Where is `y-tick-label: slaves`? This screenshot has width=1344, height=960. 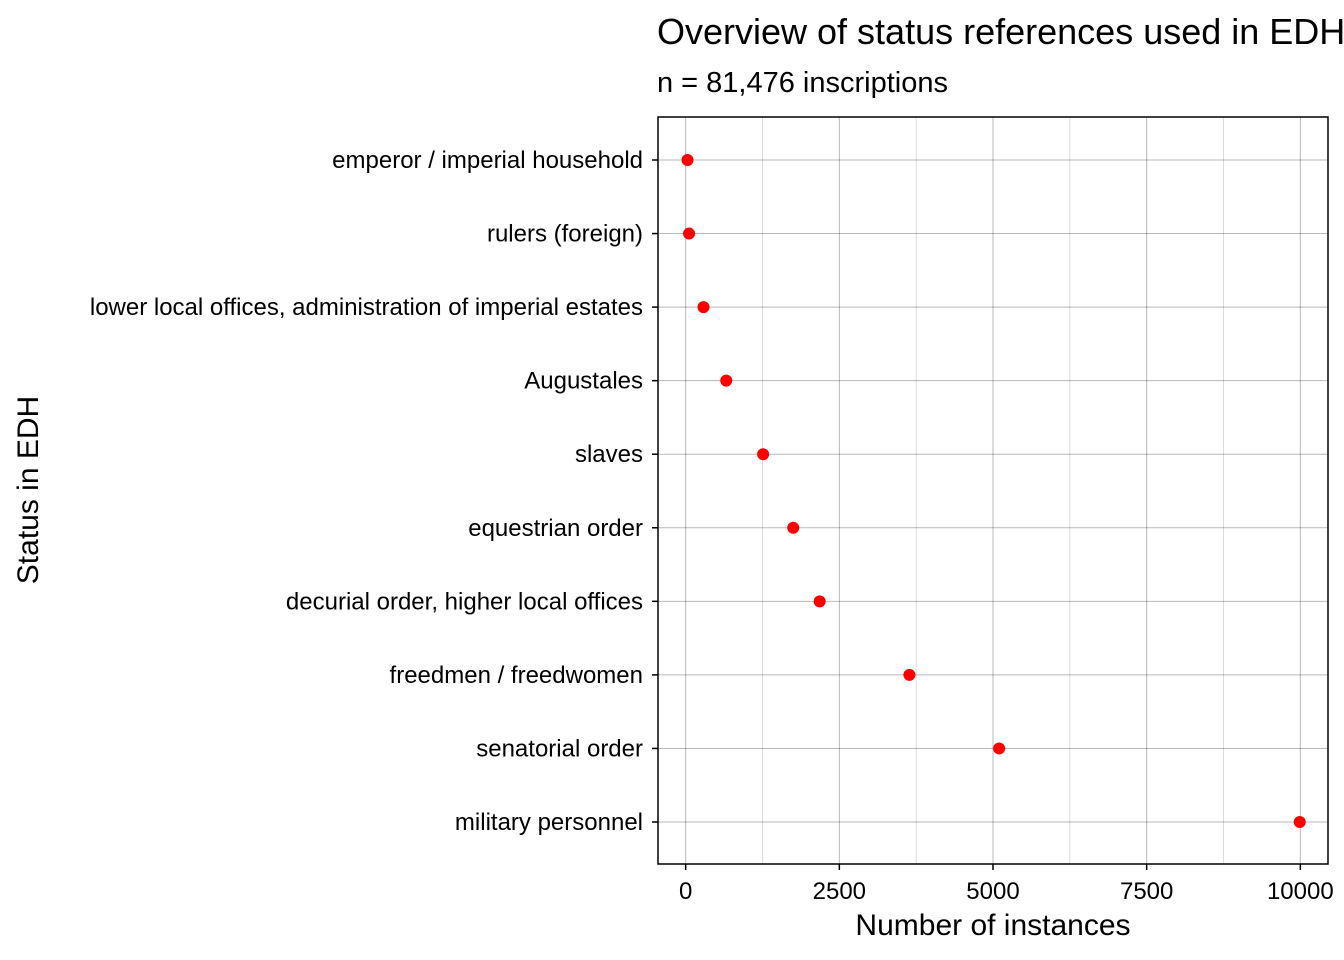 y-tick-label: slaves is located at coordinates (609, 454).